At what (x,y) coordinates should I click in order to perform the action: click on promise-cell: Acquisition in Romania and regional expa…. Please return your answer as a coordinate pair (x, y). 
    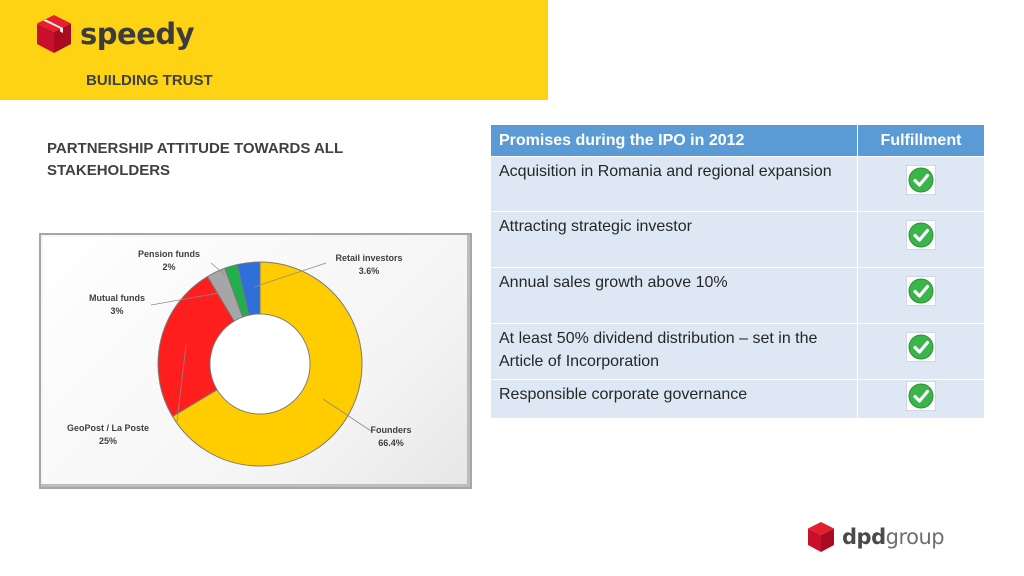
    Looking at the image, I should click on (674, 184).